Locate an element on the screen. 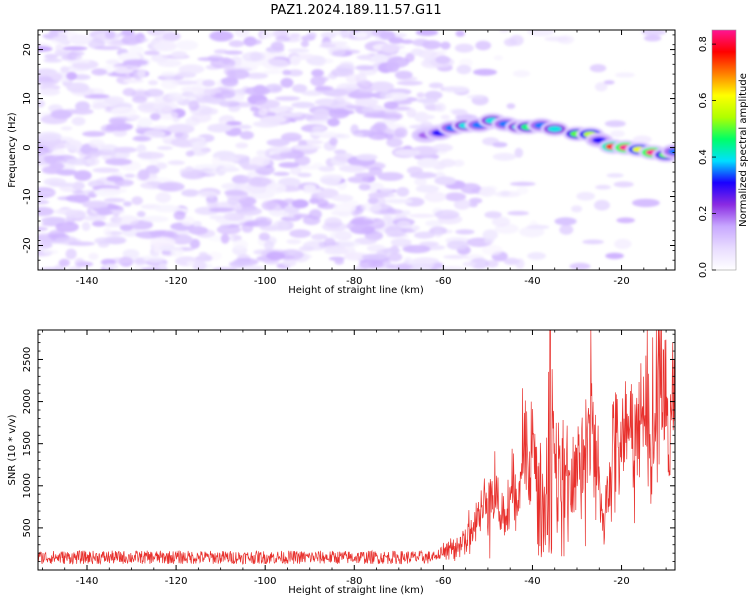 This screenshot has height=600, width=750. y-tick-label: 2000 is located at coordinates (27, 401).